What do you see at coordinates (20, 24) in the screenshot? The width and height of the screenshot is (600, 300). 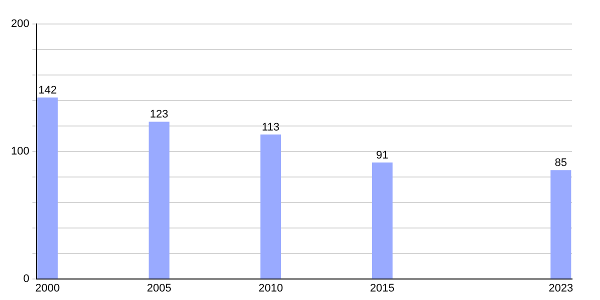 I see `y-tick-label: 200` at bounding box center [20, 24].